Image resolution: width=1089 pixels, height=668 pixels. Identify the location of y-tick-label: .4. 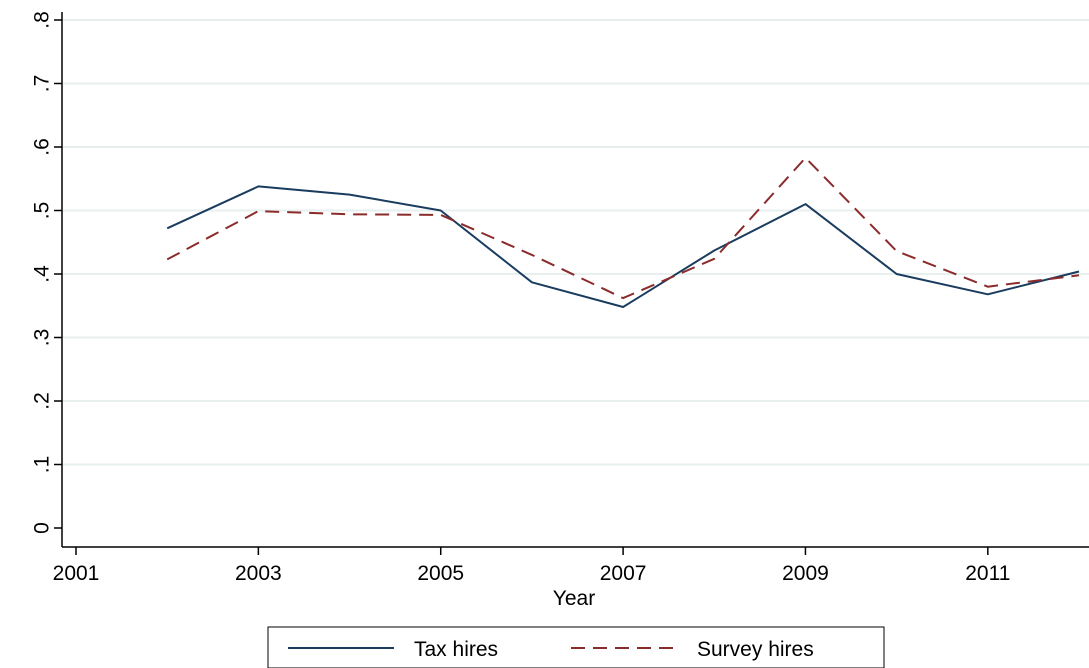
(42, 274).